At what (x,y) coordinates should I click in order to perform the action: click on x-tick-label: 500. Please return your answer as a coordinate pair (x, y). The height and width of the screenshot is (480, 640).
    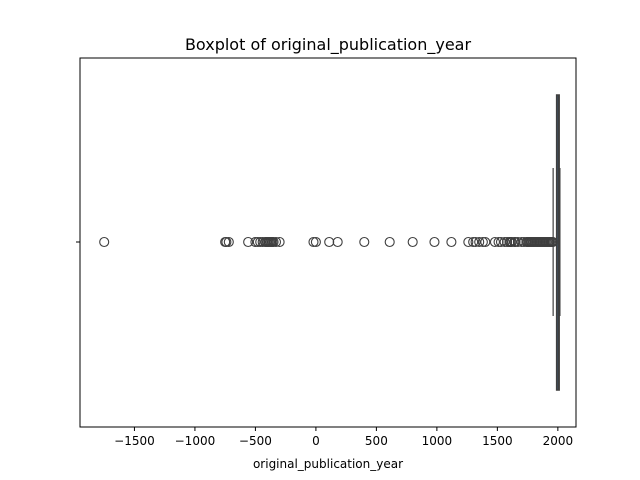
    Looking at the image, I should click on (376, 441).